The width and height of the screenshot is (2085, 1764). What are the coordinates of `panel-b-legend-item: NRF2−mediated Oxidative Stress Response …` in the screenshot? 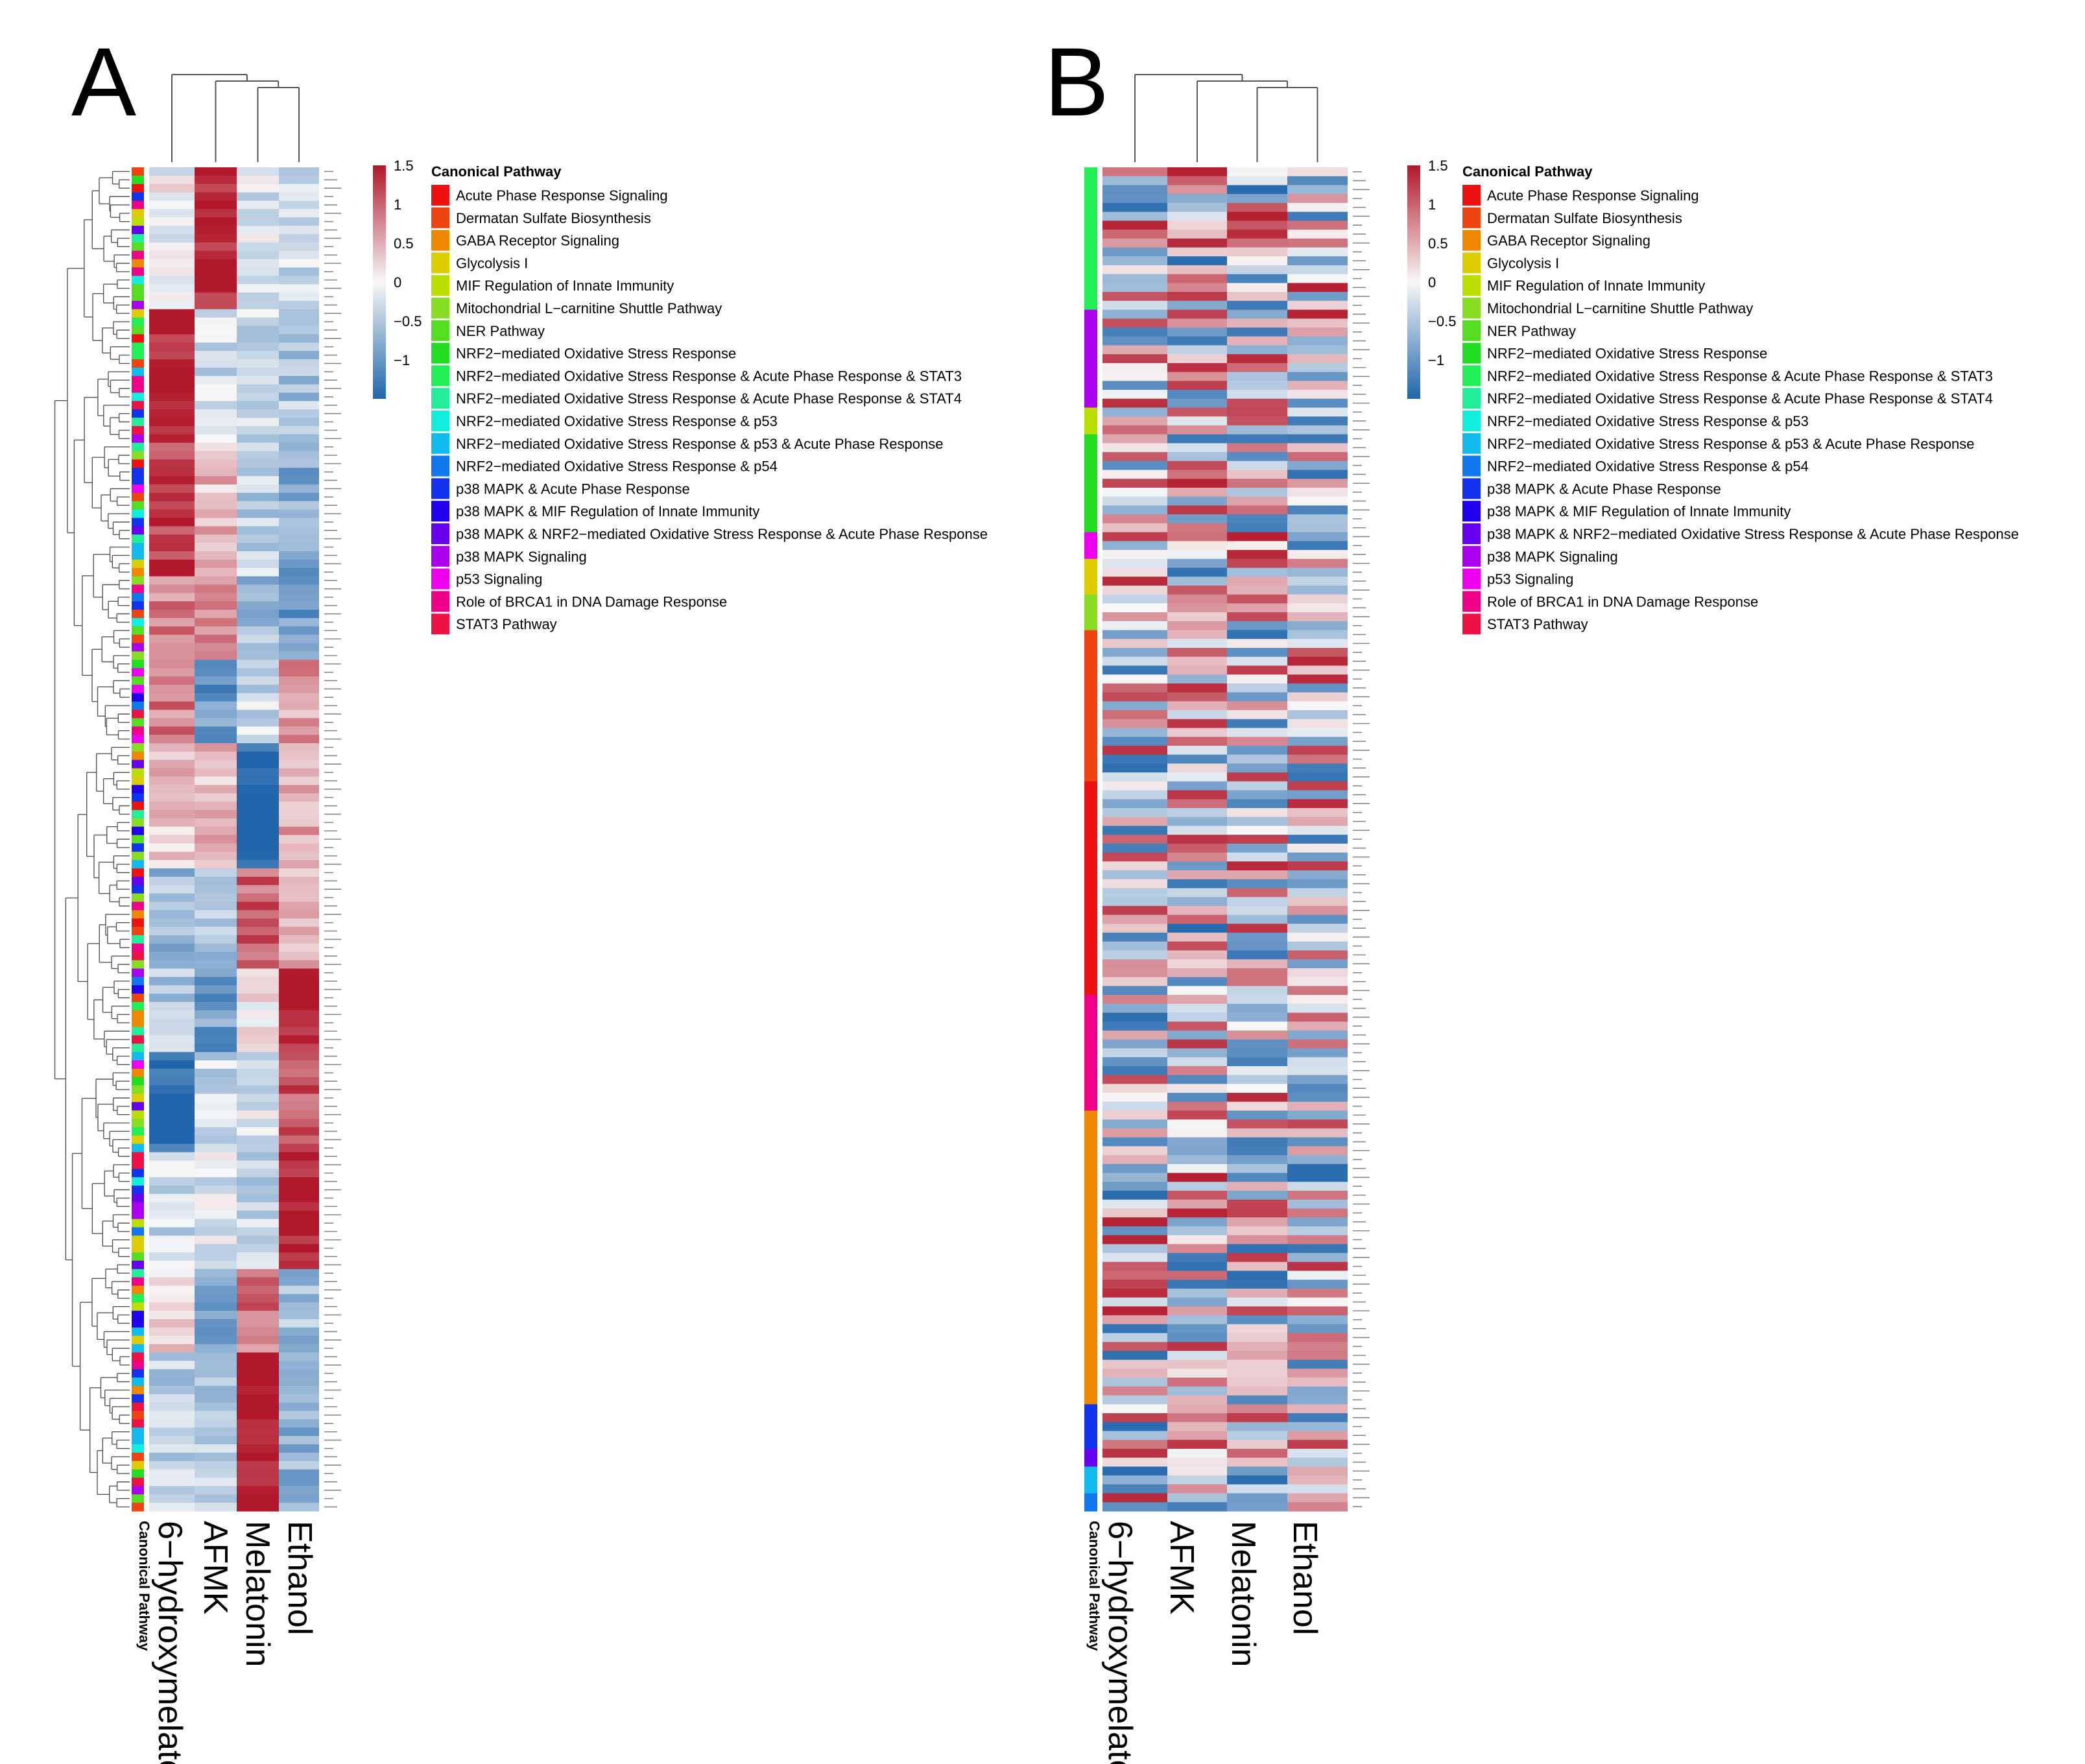 It's located at (1740, 398).